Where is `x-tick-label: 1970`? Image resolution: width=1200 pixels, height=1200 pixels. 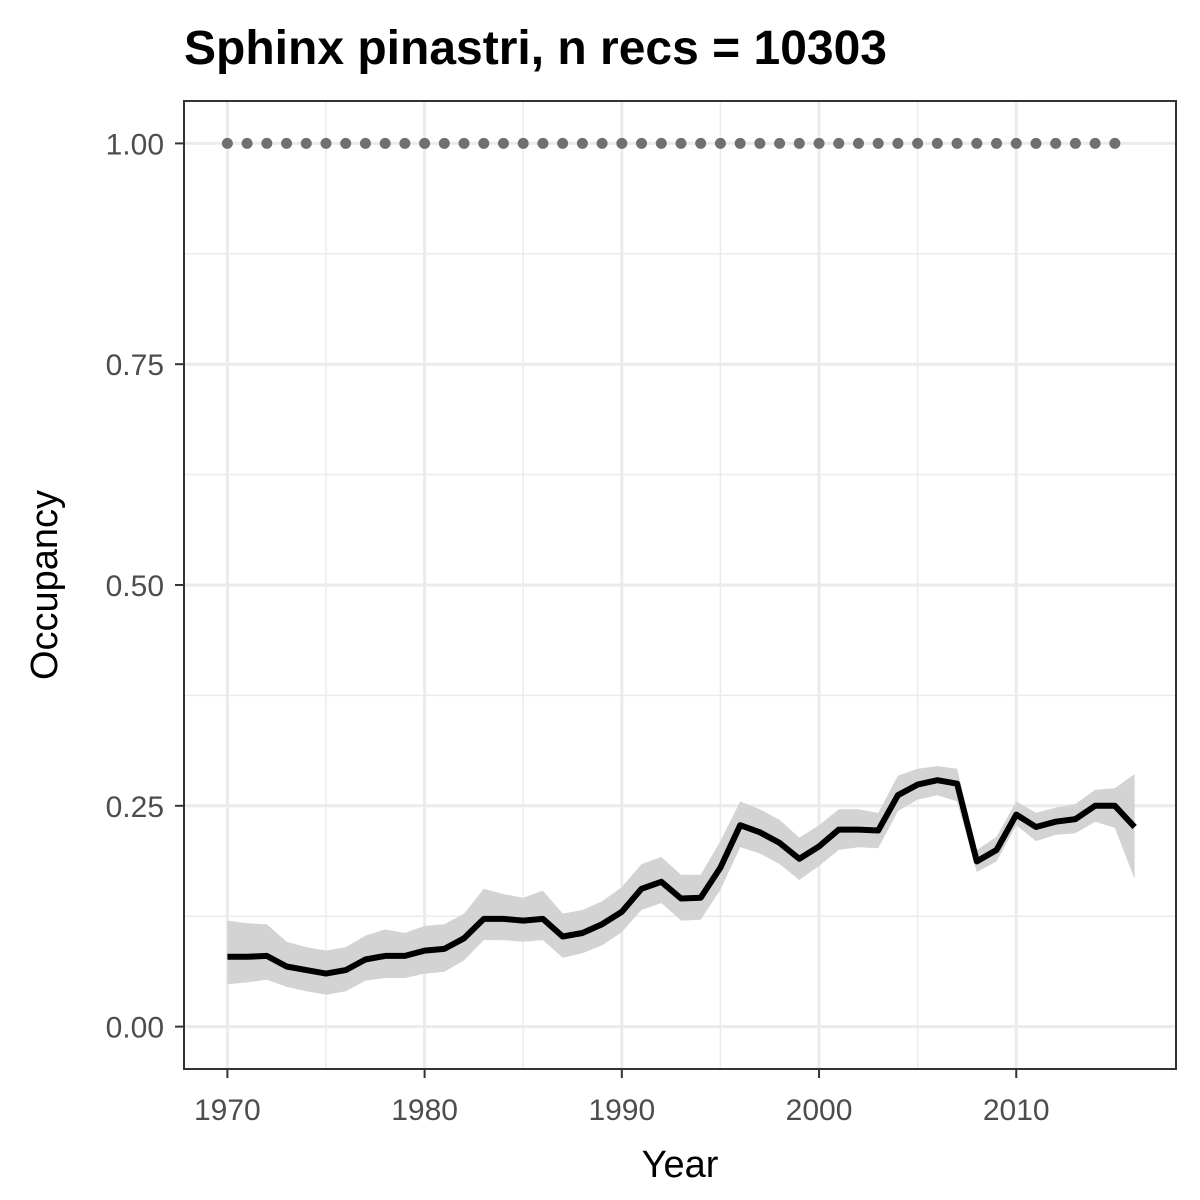
x-tick-label: 1970 is located at coordinates (227, 1110).